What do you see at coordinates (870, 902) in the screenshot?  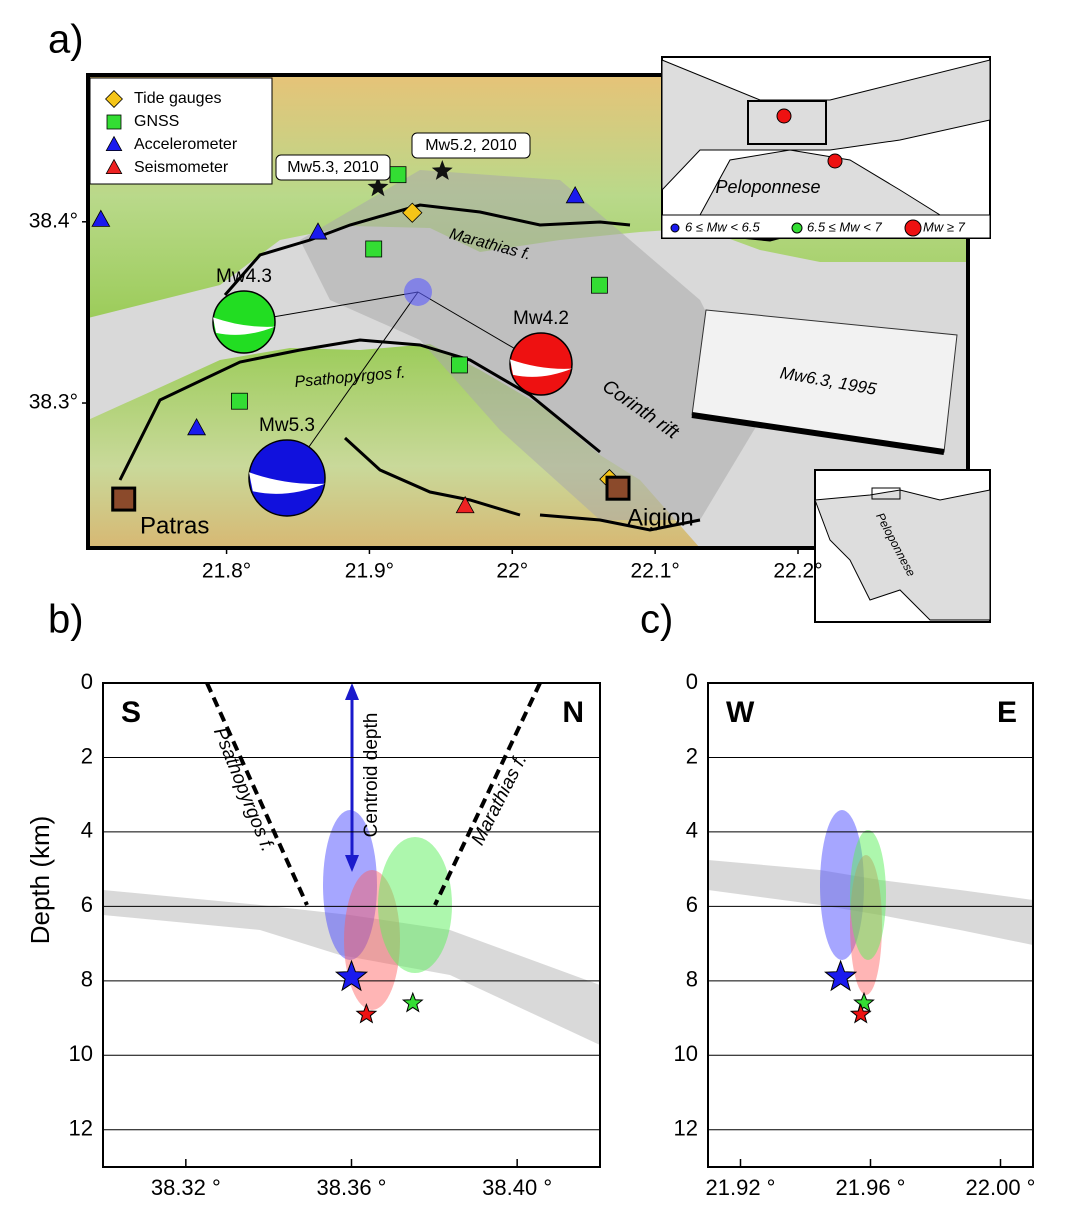 I see `section-c-decor` at bounding box center [870, 902].